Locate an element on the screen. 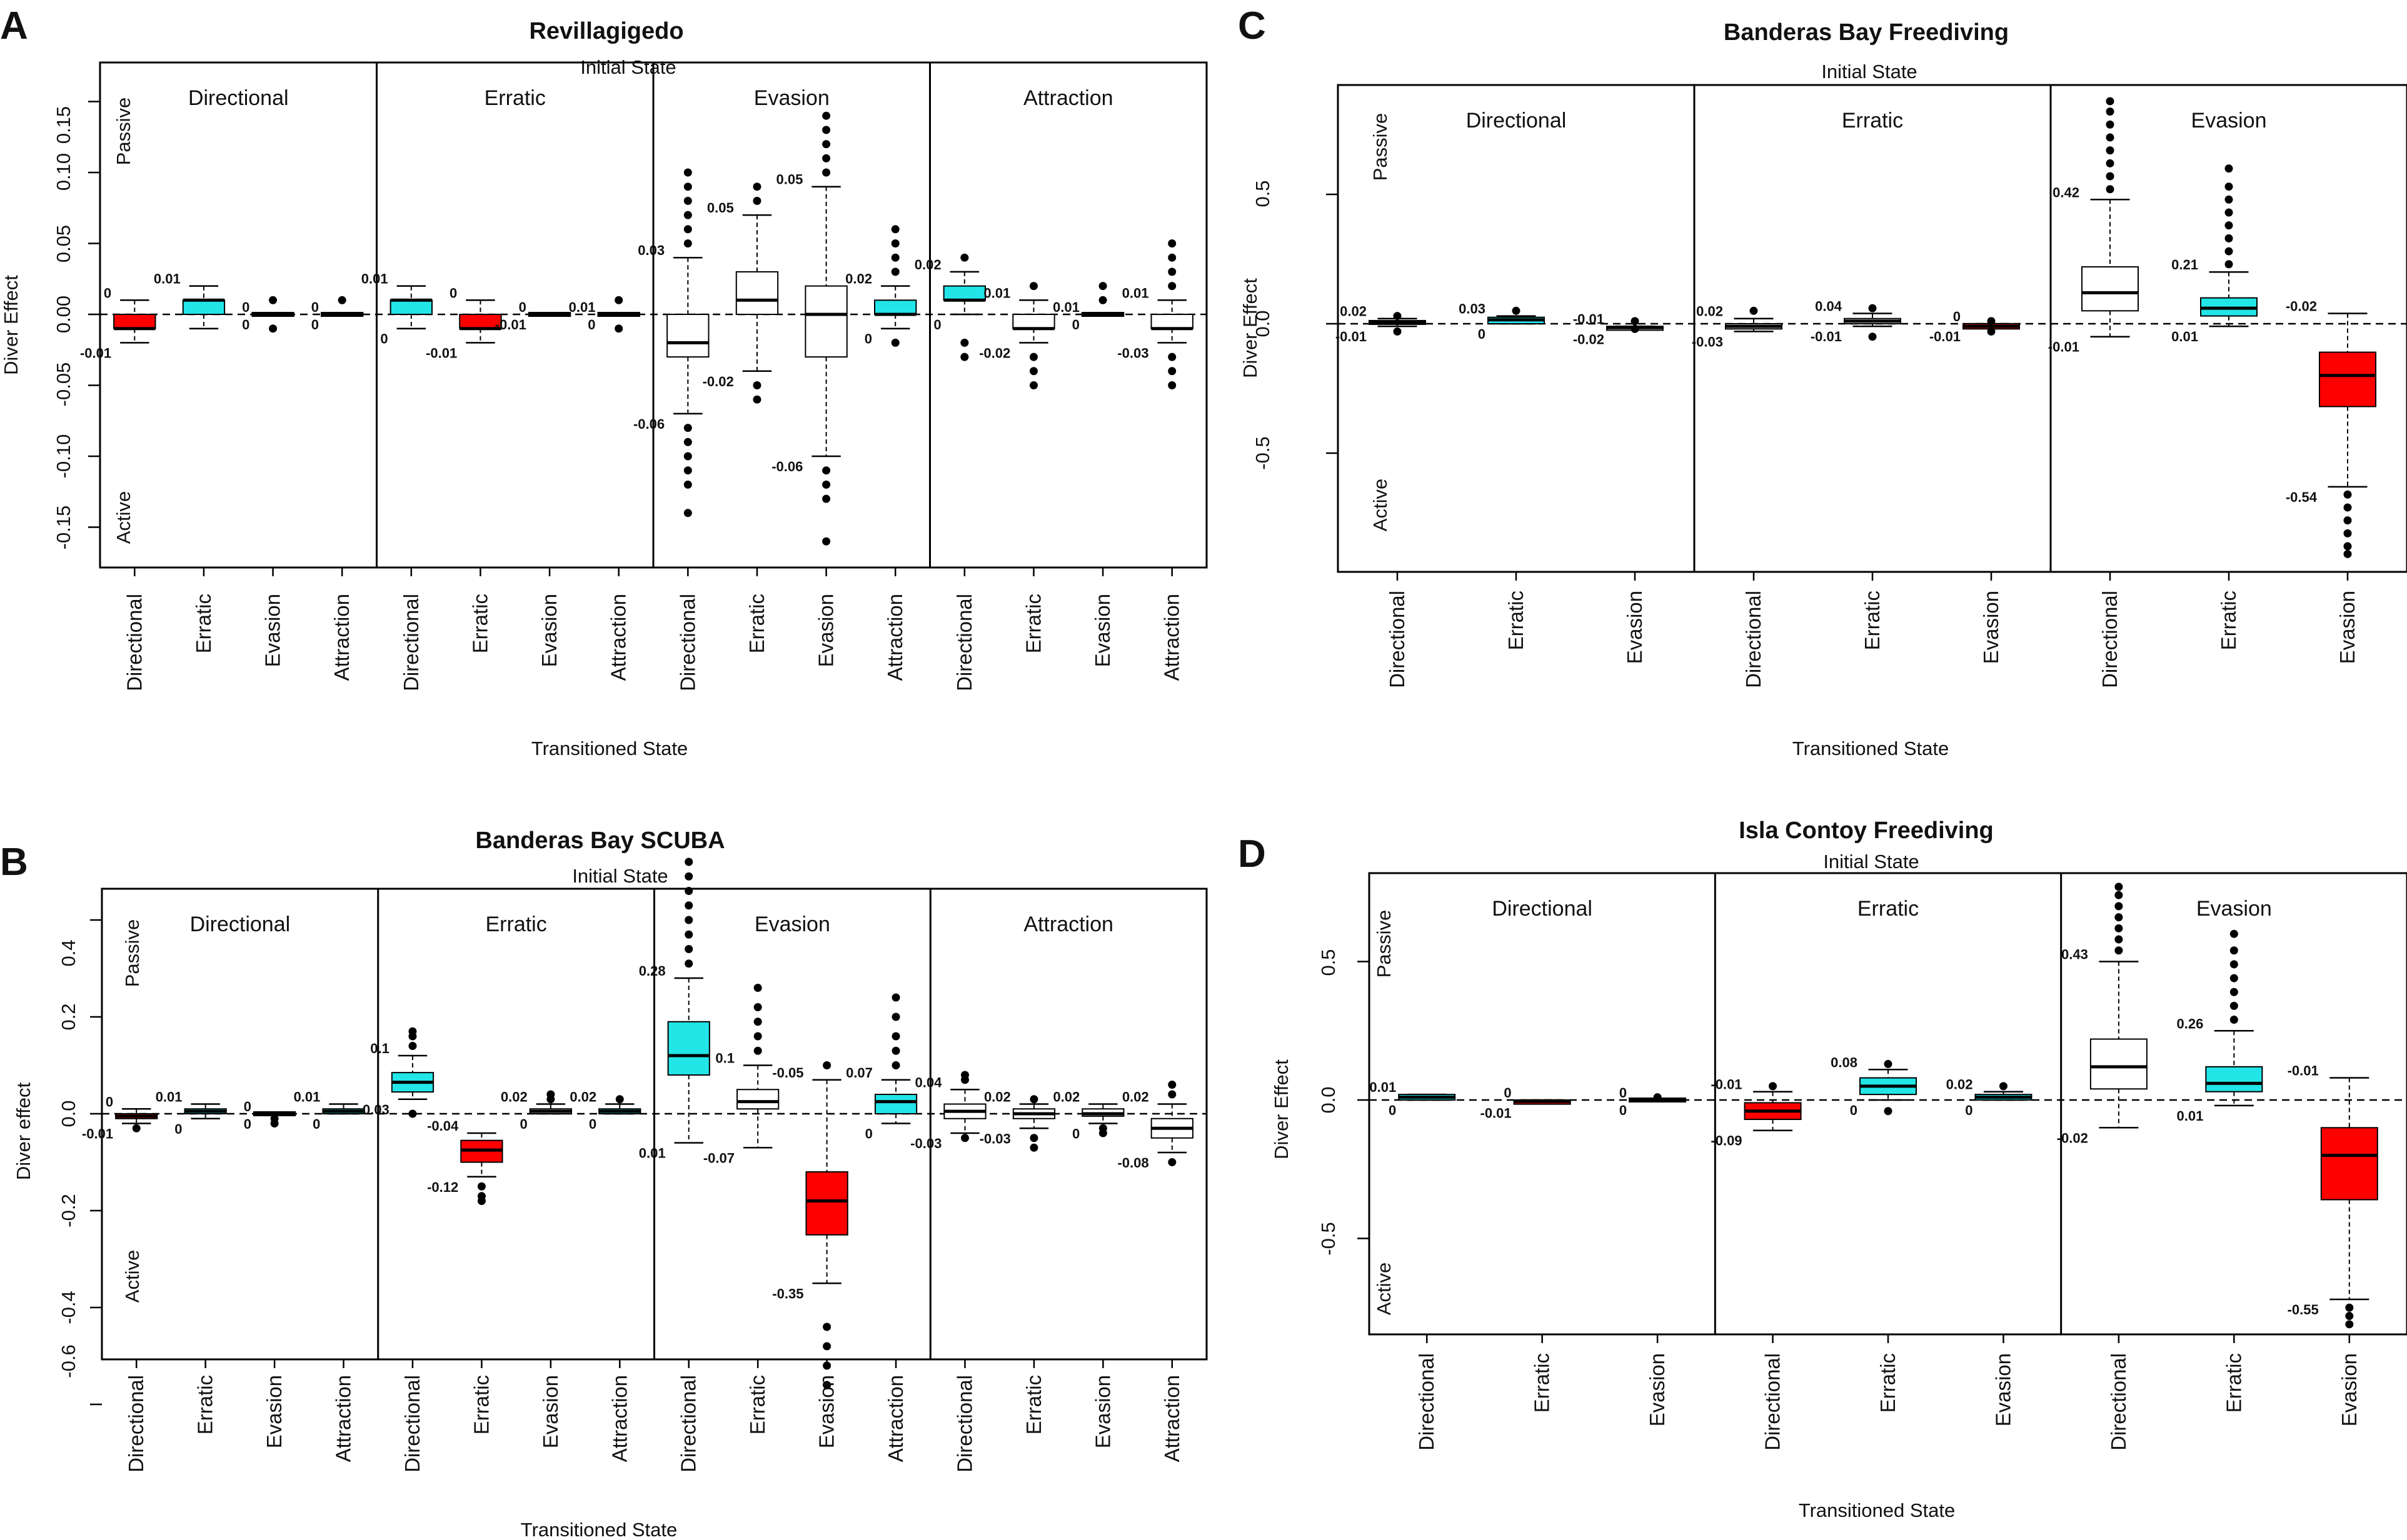 This screenshot has height=1540, width=2407. lower-value-label: -0.12 is located at coordinates (443, 1187).